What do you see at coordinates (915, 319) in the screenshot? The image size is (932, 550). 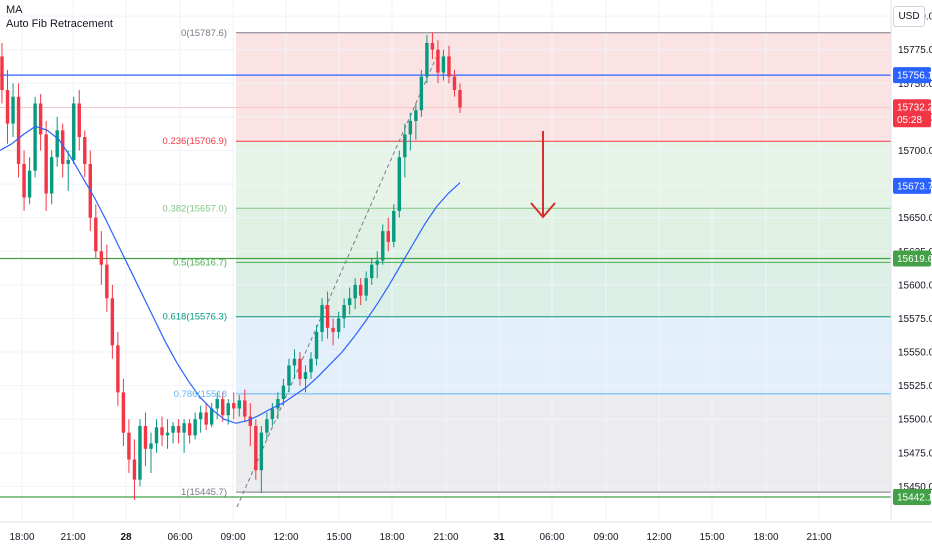 I see `price-tick-label: 15575.0` at bounding box center [915, 319].